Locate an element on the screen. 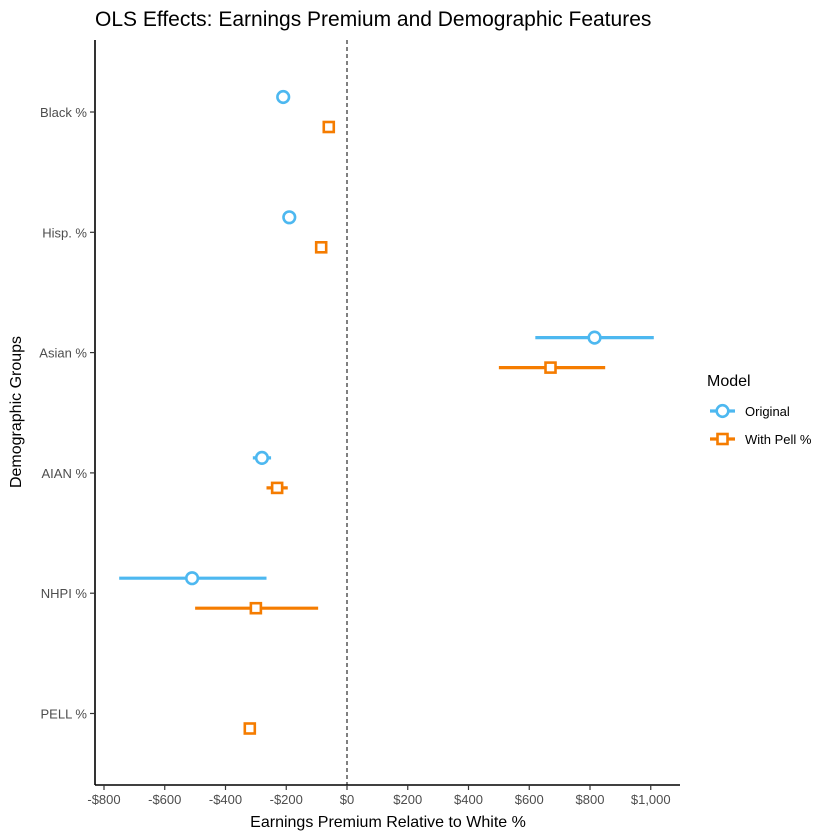 The image size is (840, 840). y-tick-label: Hisp. % is located at coordinates (64, 232).